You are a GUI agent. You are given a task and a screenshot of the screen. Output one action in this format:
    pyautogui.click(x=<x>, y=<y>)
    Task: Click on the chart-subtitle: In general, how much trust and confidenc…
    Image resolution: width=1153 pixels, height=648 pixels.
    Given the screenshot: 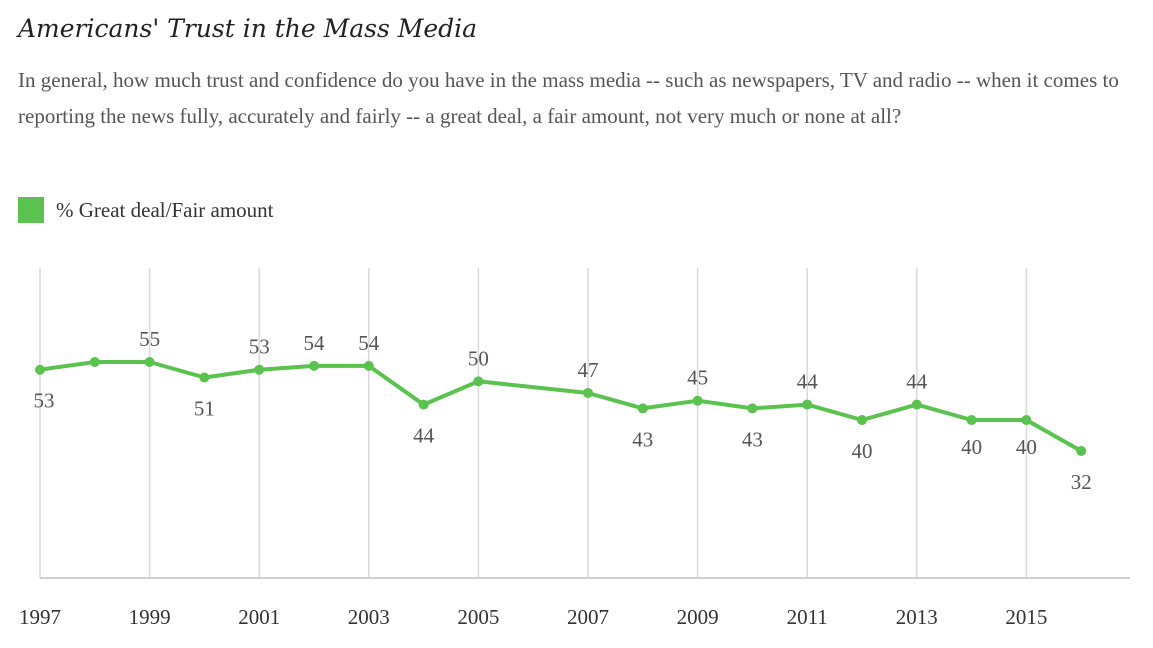 What is the action you would take?
    pyautogui.click(x=568, y=98)
    